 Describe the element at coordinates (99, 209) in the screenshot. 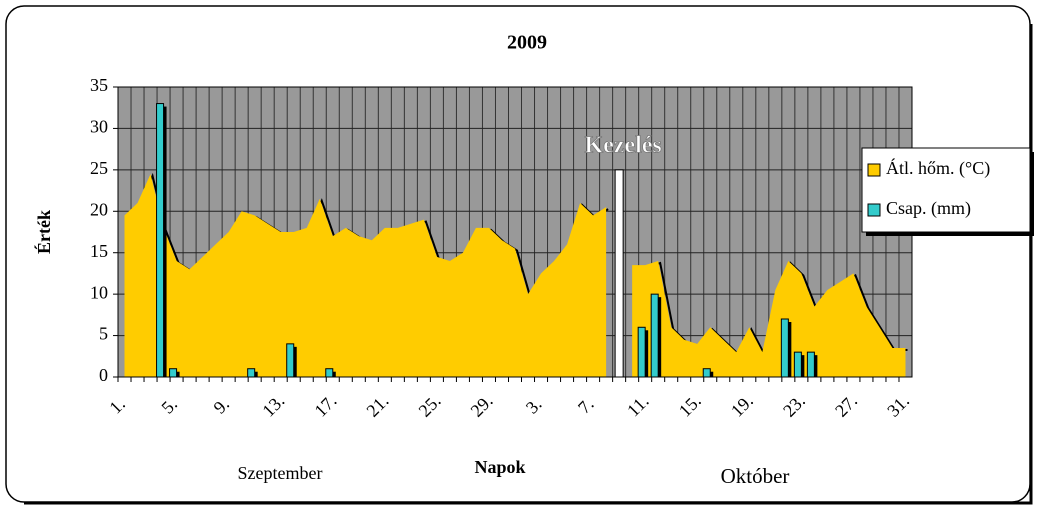

I see `y-tick-label: 20` at that location.